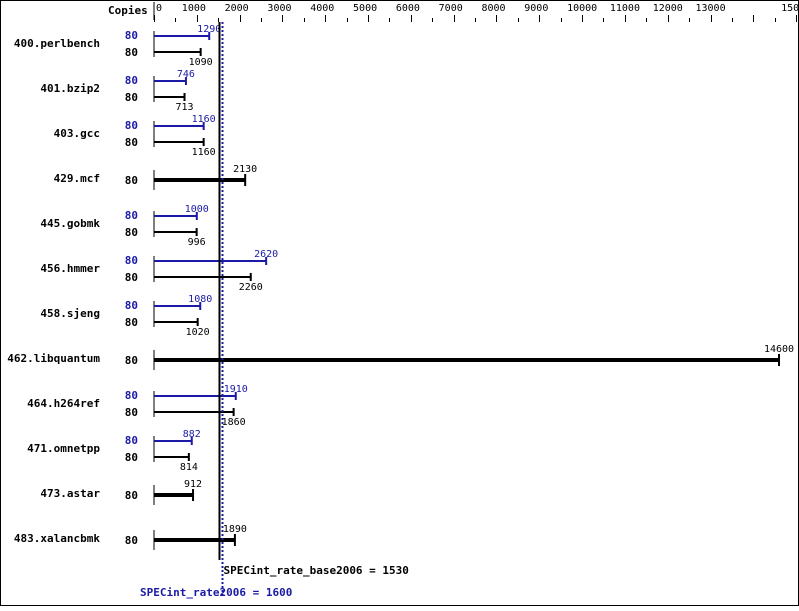 The width and height of the screenshot is (799, 611). Describe the element at coordinates (245, 169) in the screenshot. I see `base-value-label: 2130` at that location.